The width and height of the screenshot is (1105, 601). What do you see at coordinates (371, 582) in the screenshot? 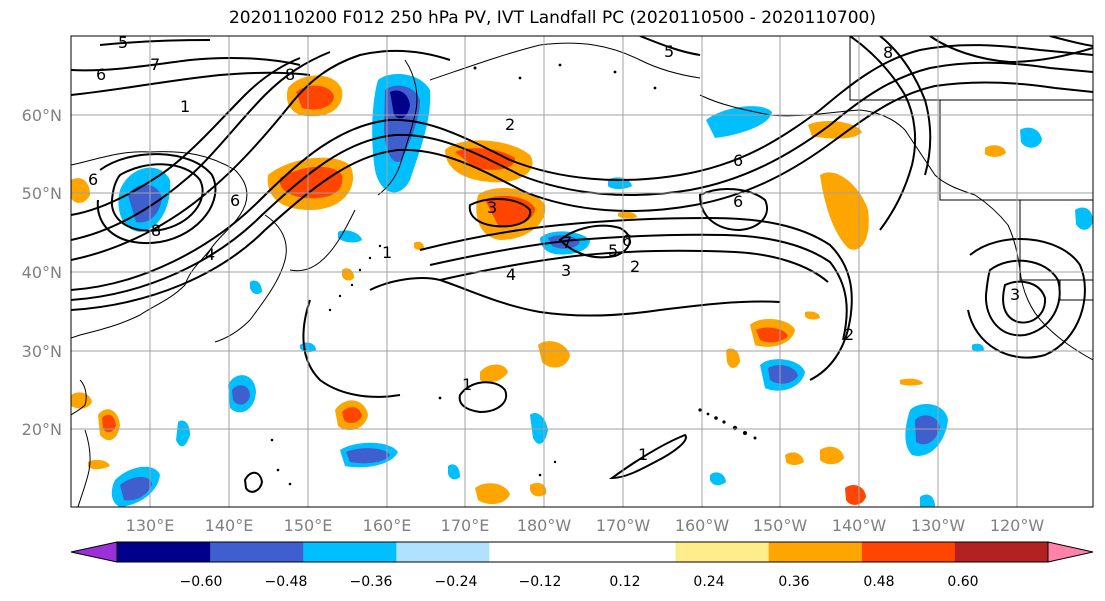
I see `colorbar-tick-label: −0.36` at bounding box center [371, 582].